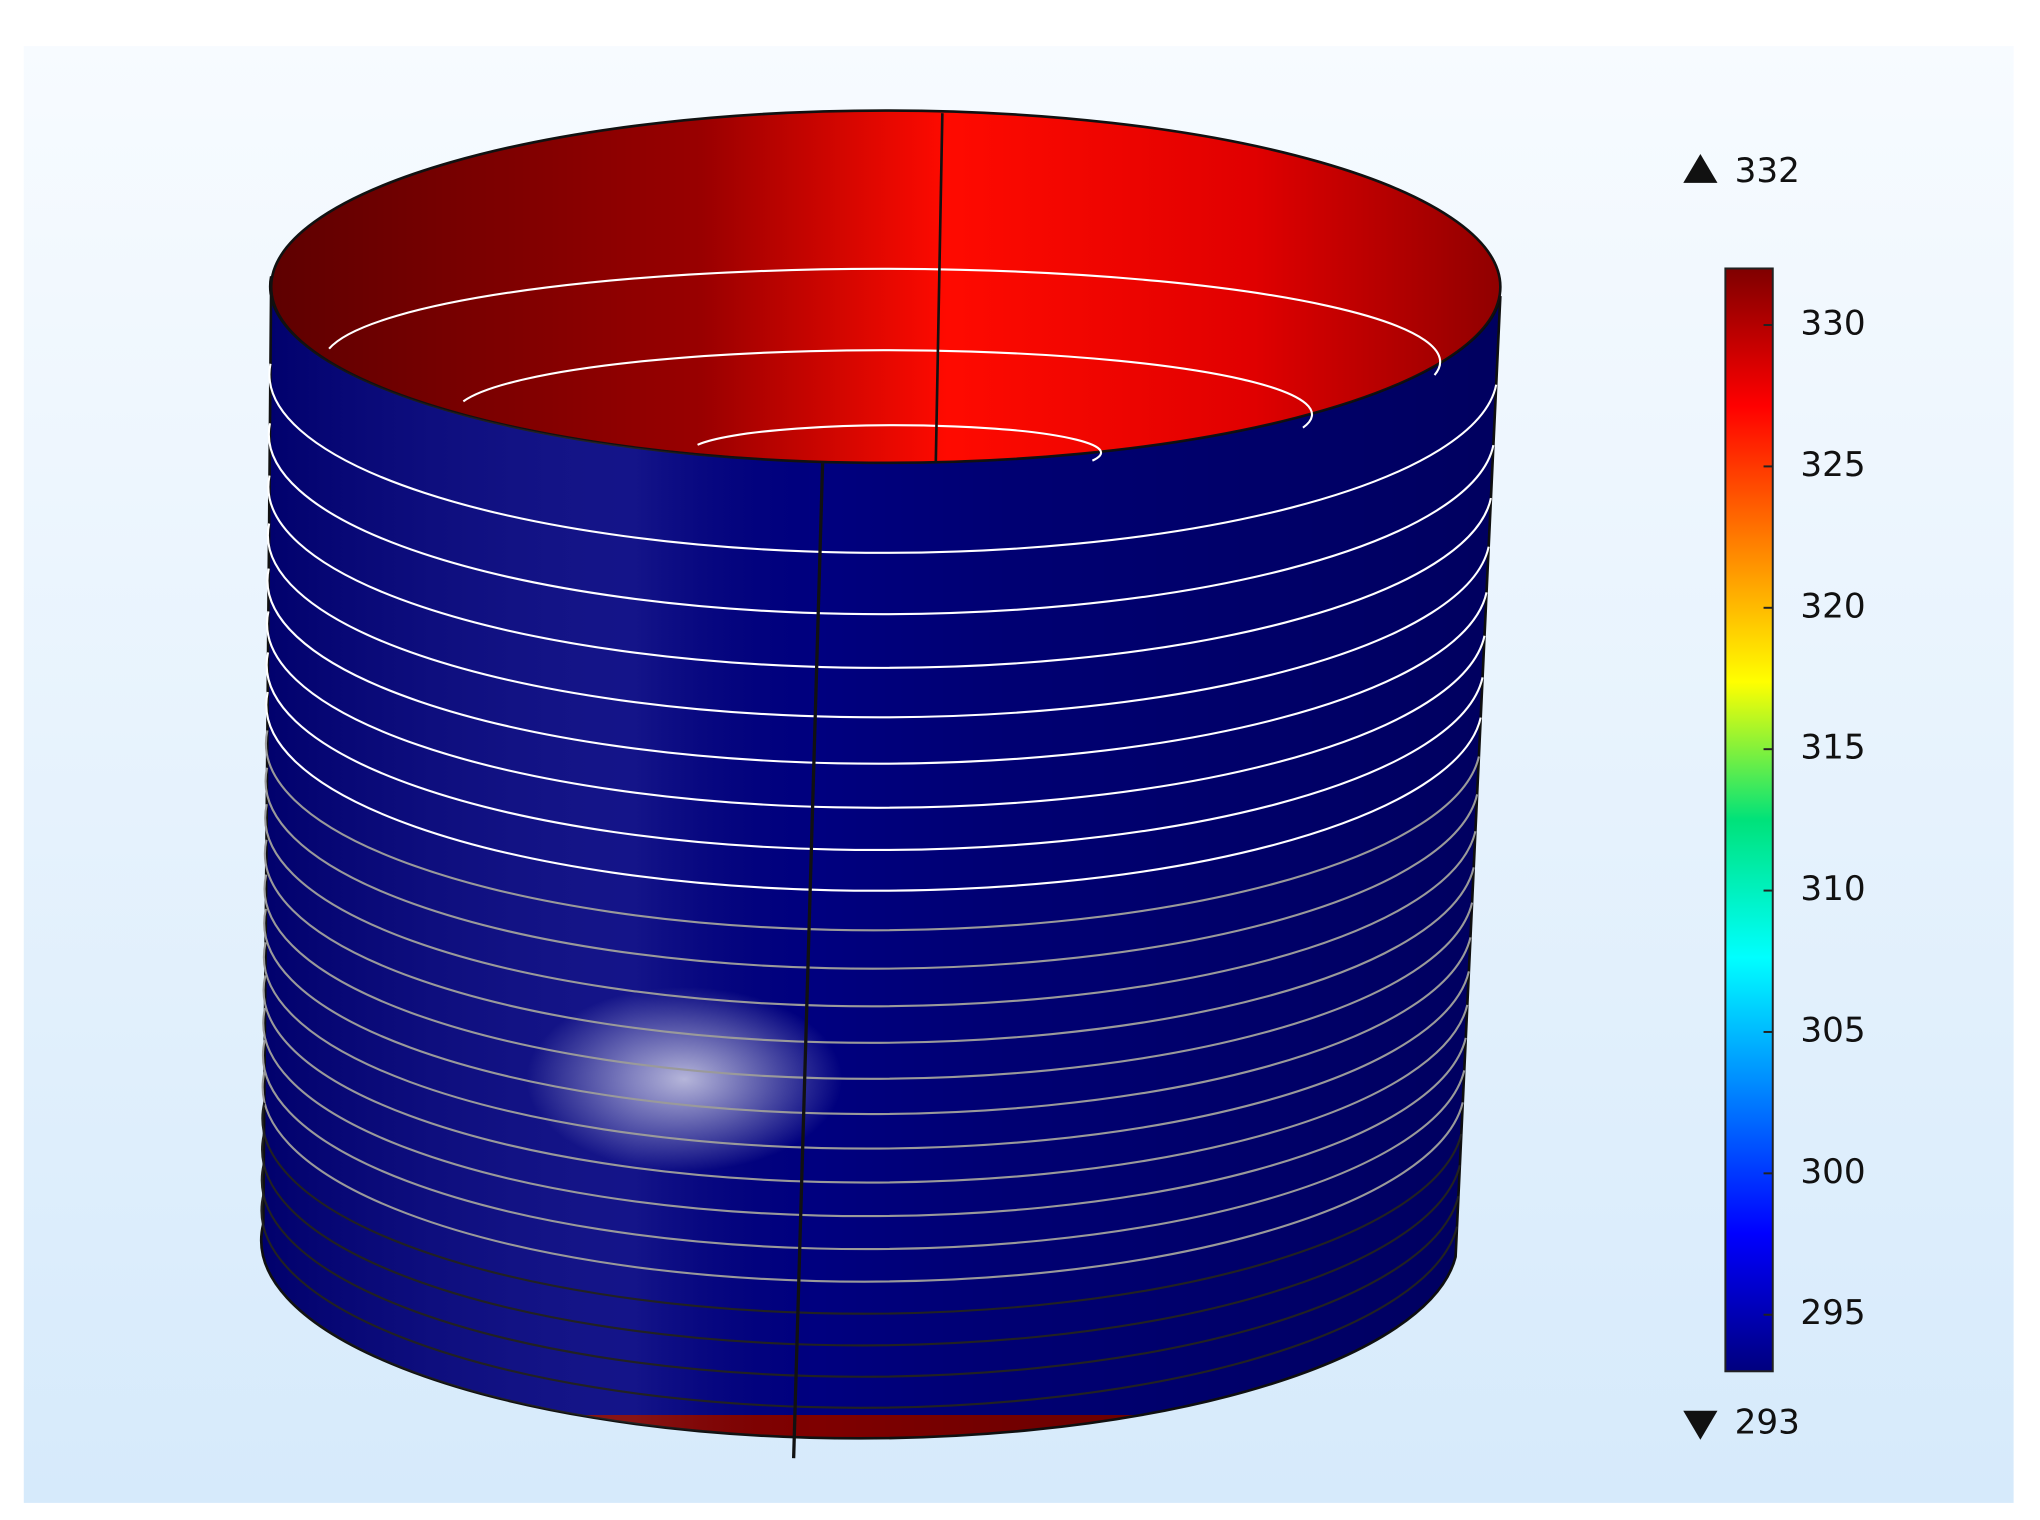  What do you see at coordinates (1832, 606) in the screenshot?
I see `tick-label: 320` at bounding box center [1832, 606].